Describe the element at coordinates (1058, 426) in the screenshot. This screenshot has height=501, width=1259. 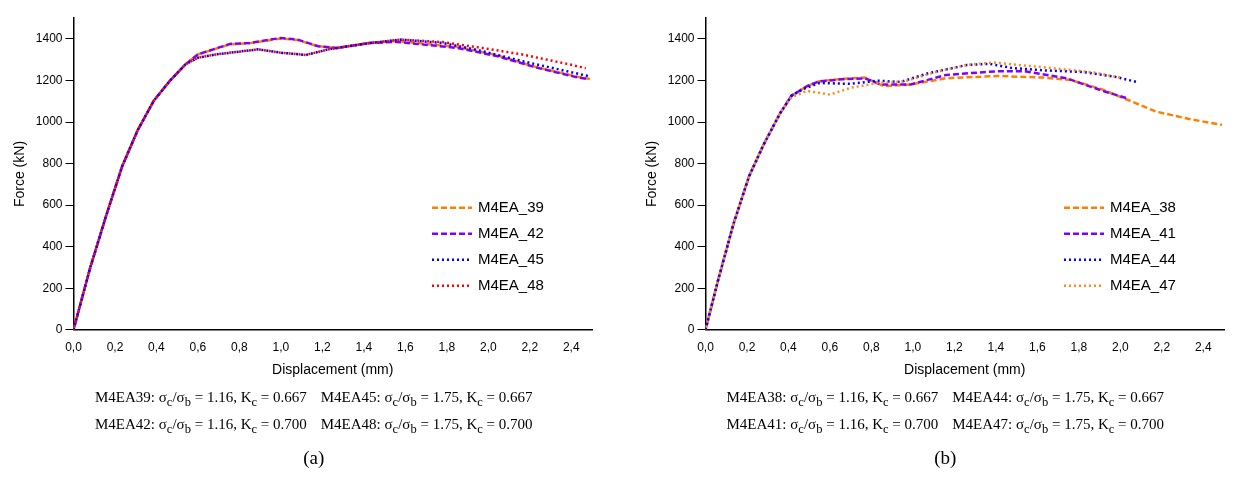
I see `text: M4EA47: σ$_{c}$/σ$_{b}$ = 1.75, K$_{c}$ = 0.700` at that location.